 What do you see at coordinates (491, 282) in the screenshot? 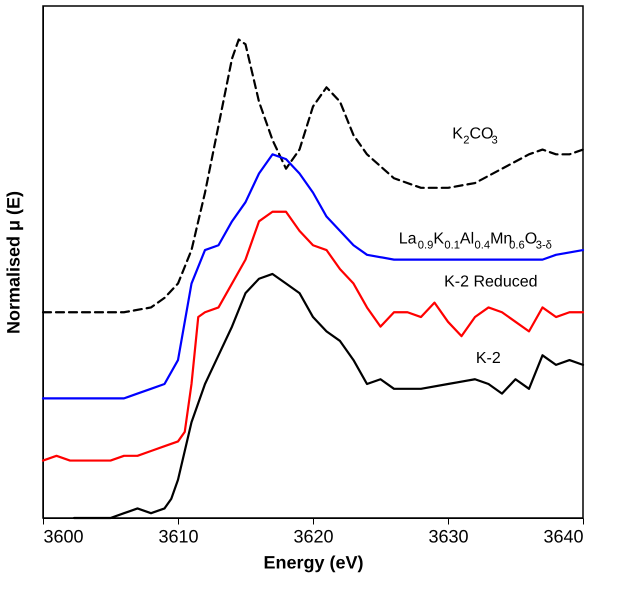
I see `annotation: K-2 Reduced` at bounding box center [491, 282].